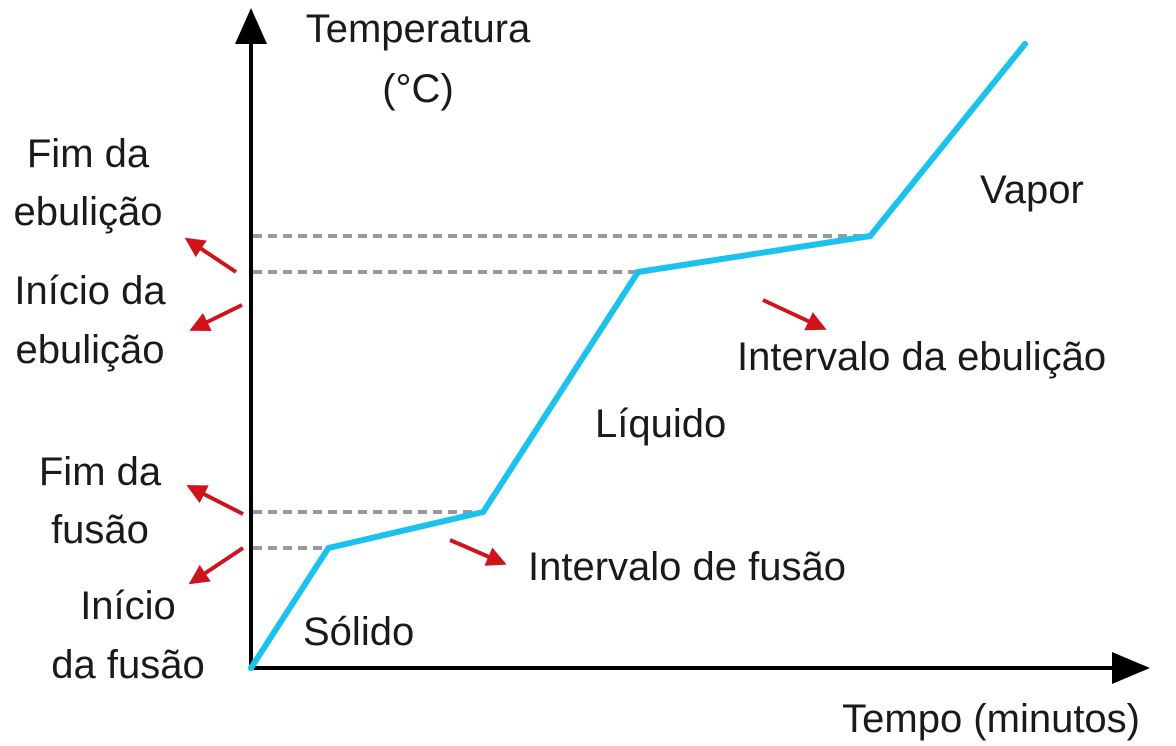  What do you see at coordinates (211, 255) in the screenshot?
I see `level-arrow-end-boiling` at bounding box center [211, 255].